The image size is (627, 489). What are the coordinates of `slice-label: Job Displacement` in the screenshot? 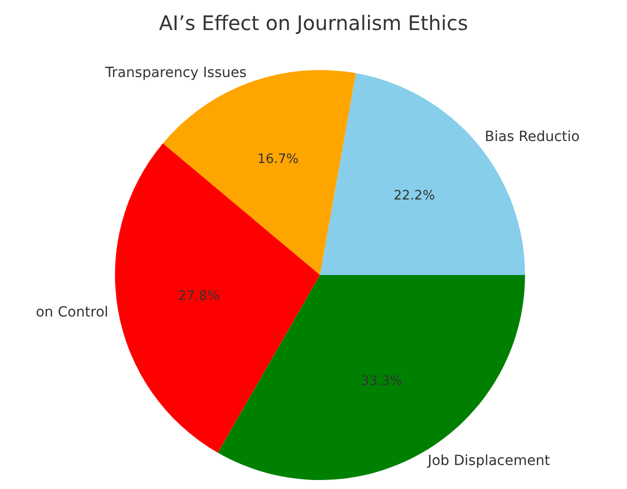 It's located at (488, 461).